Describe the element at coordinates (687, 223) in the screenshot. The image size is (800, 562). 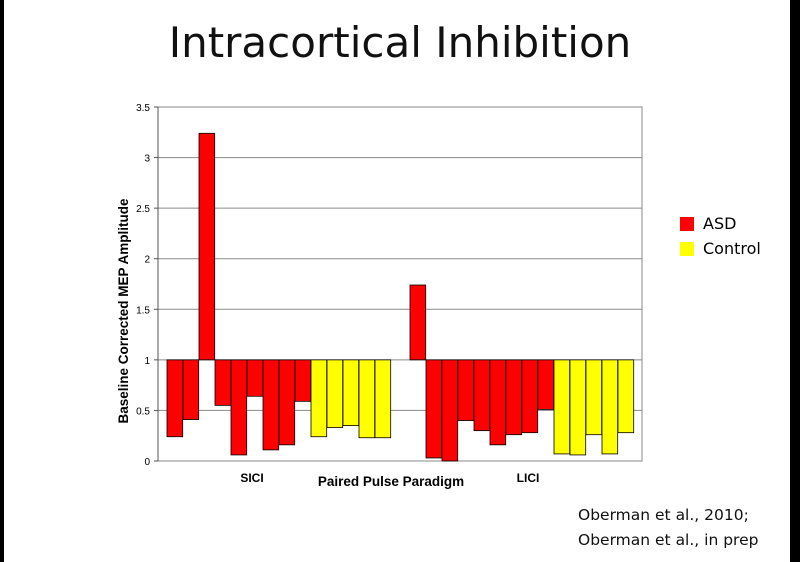
I see `legend-swatch-asd` at that location.